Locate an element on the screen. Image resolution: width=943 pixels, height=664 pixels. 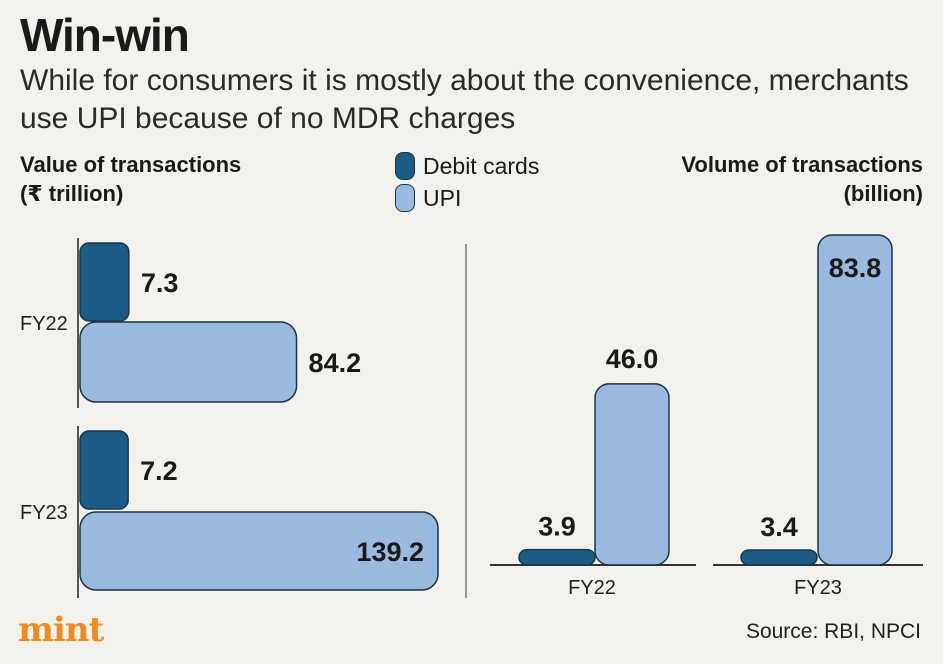
value-chart-unit: (₹ trillion) is located at coordinates (72, 193).